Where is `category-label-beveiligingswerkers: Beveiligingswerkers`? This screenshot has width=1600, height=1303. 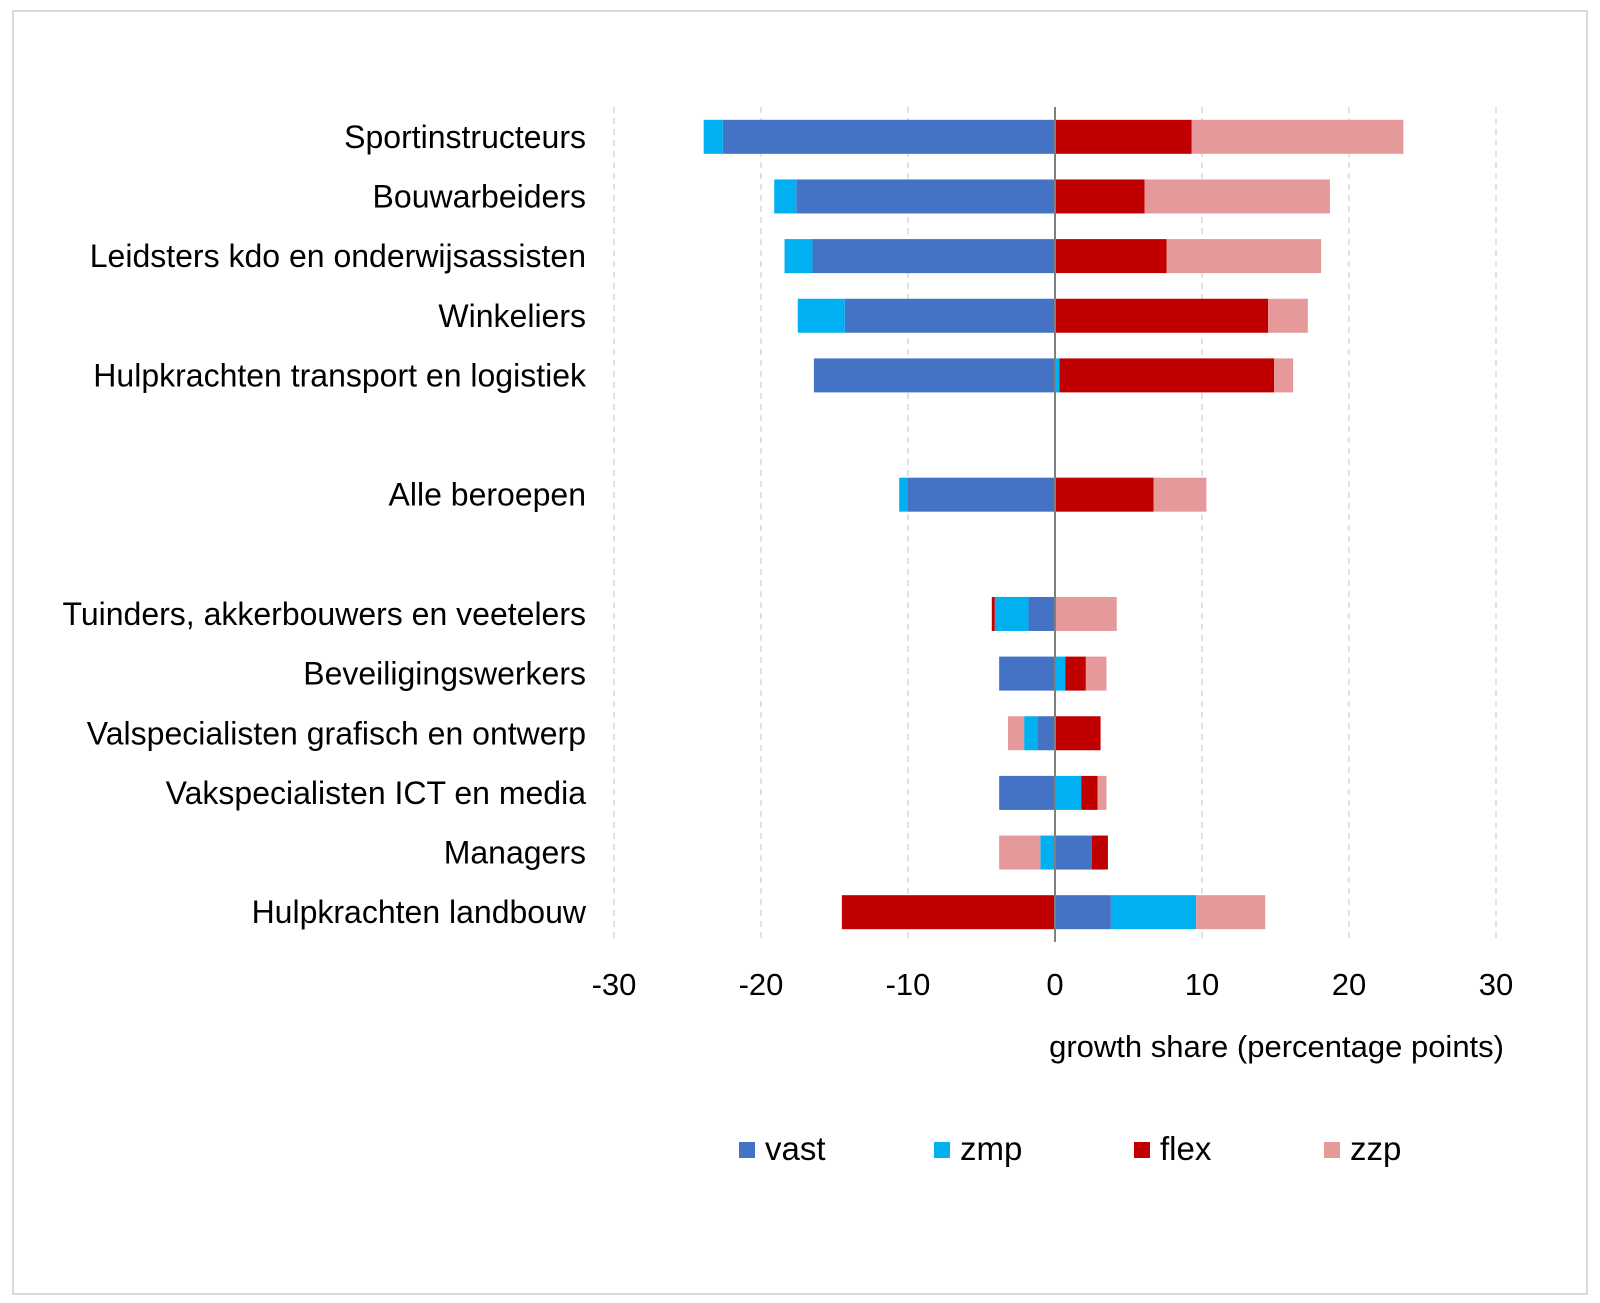 category-label-beveiligingswerkers: Beveiligingswerkers is located at coordinates (444, 674).